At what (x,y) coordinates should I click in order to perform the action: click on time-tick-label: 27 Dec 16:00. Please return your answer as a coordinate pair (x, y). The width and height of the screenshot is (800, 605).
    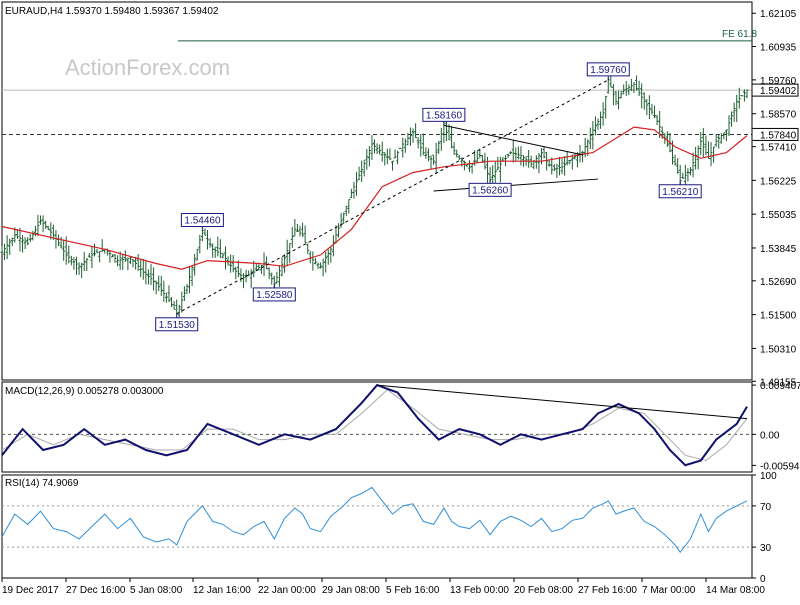
    Looking at the image, I should click on (96, 590).